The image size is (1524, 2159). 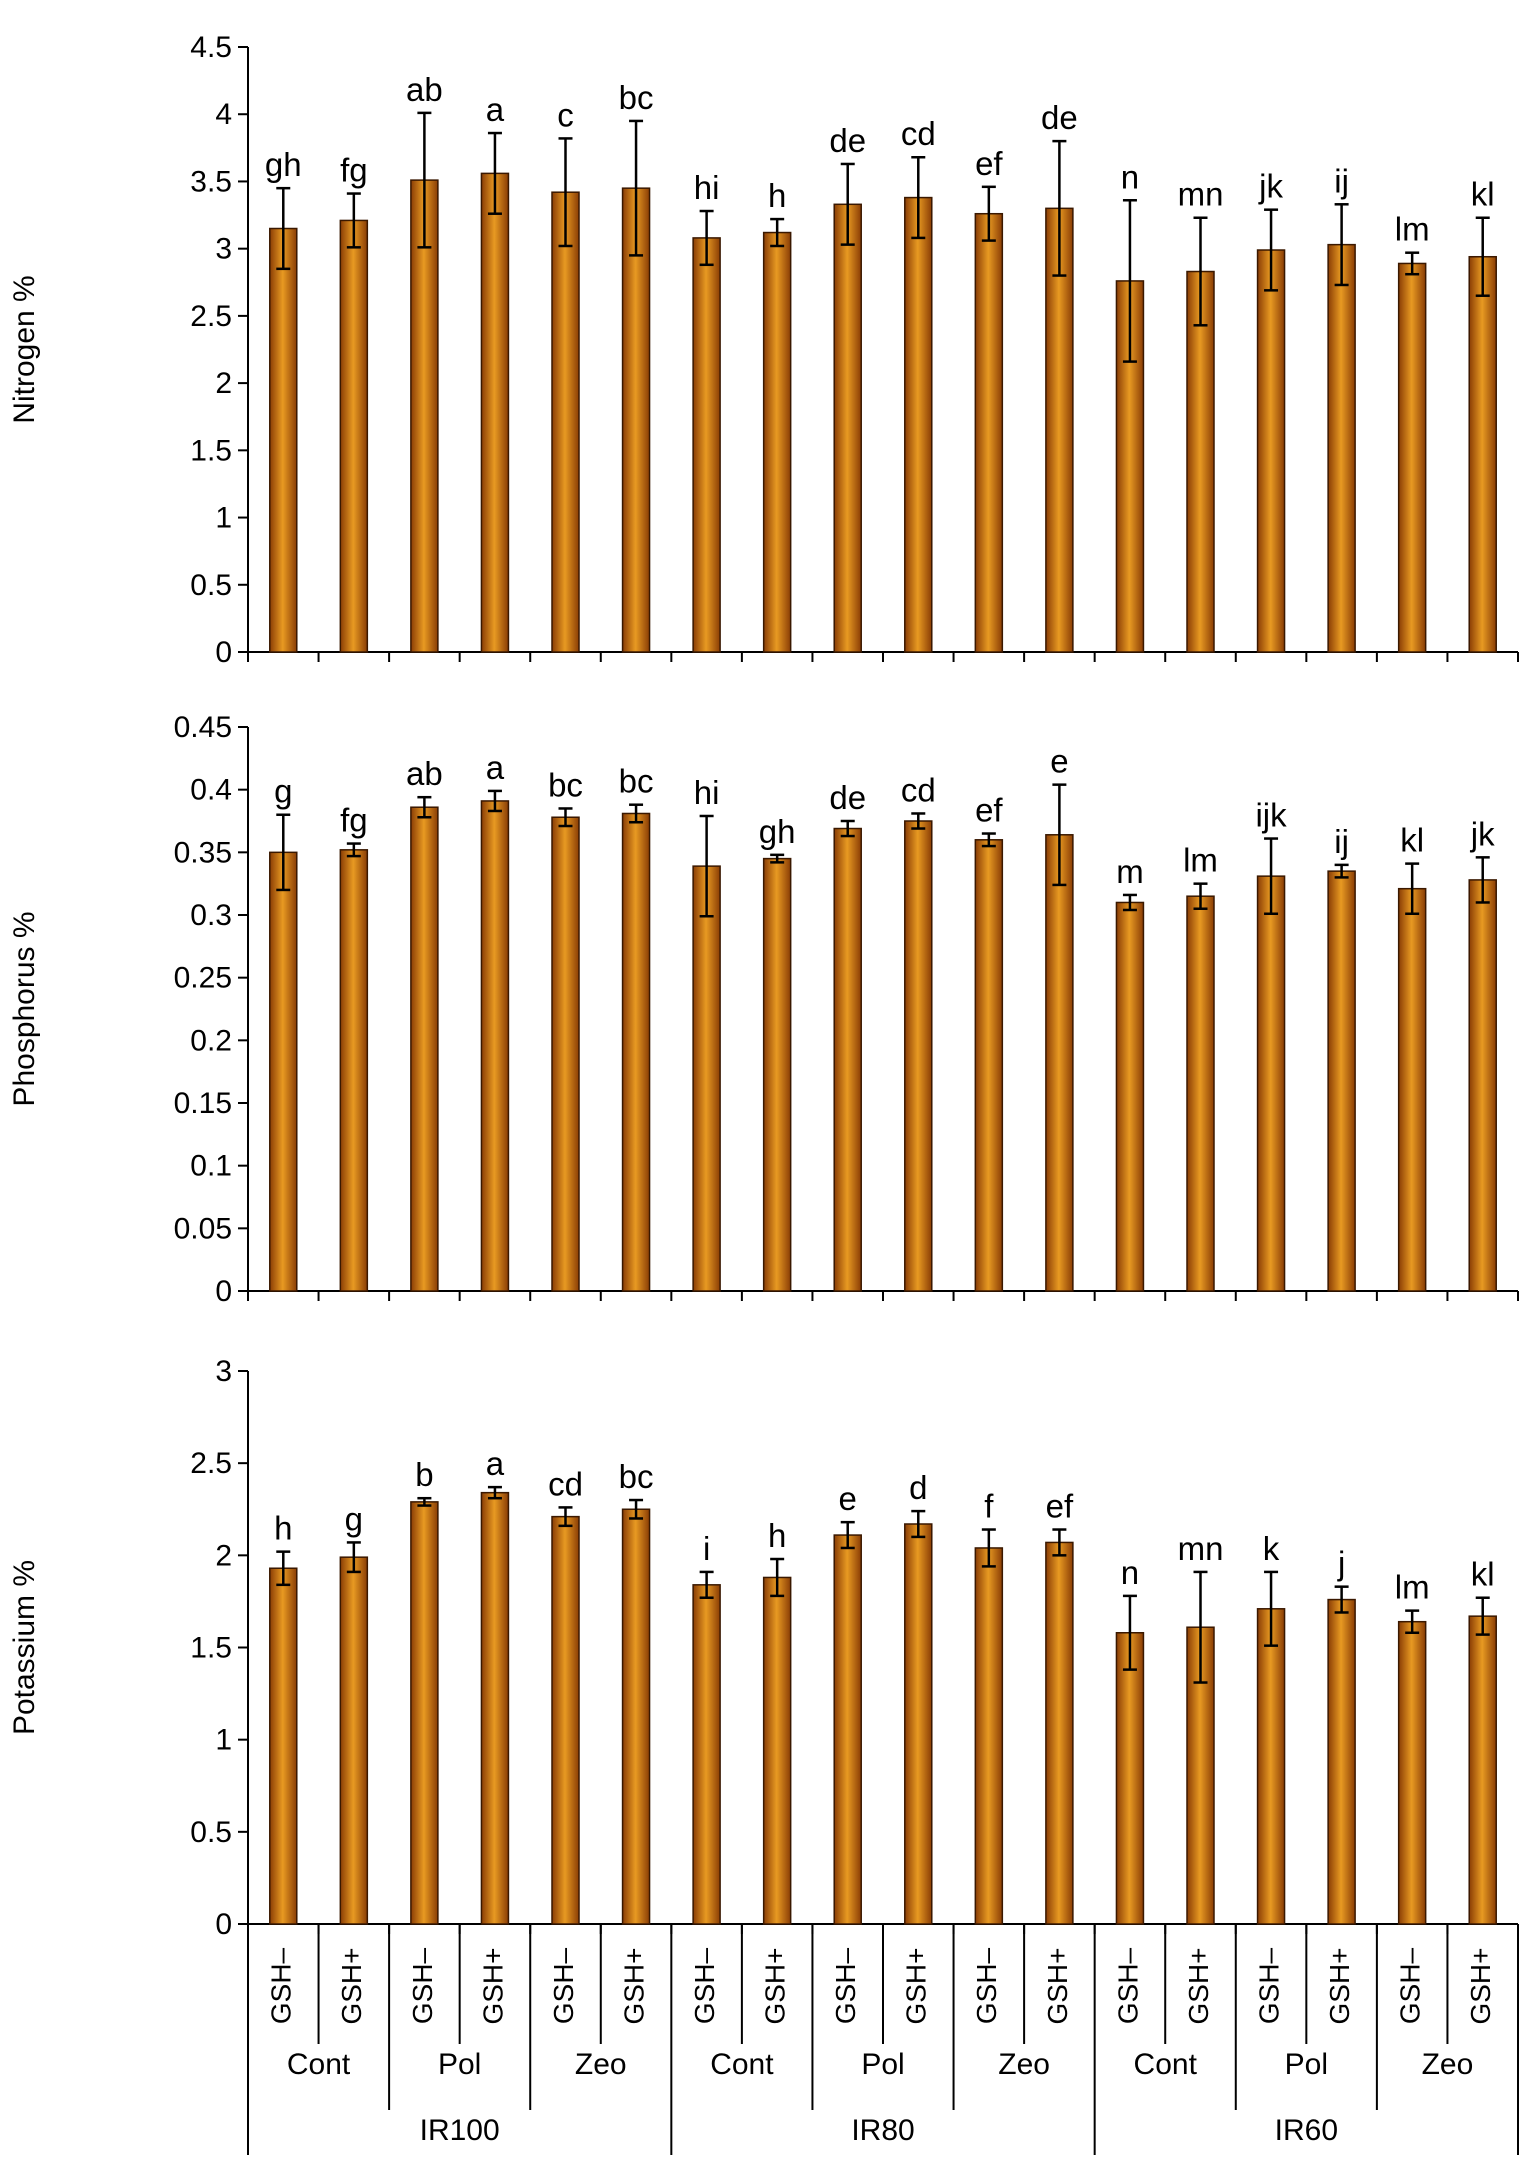 I want to click on y-tick-label: 0.15, so click(x=203, y=1103).